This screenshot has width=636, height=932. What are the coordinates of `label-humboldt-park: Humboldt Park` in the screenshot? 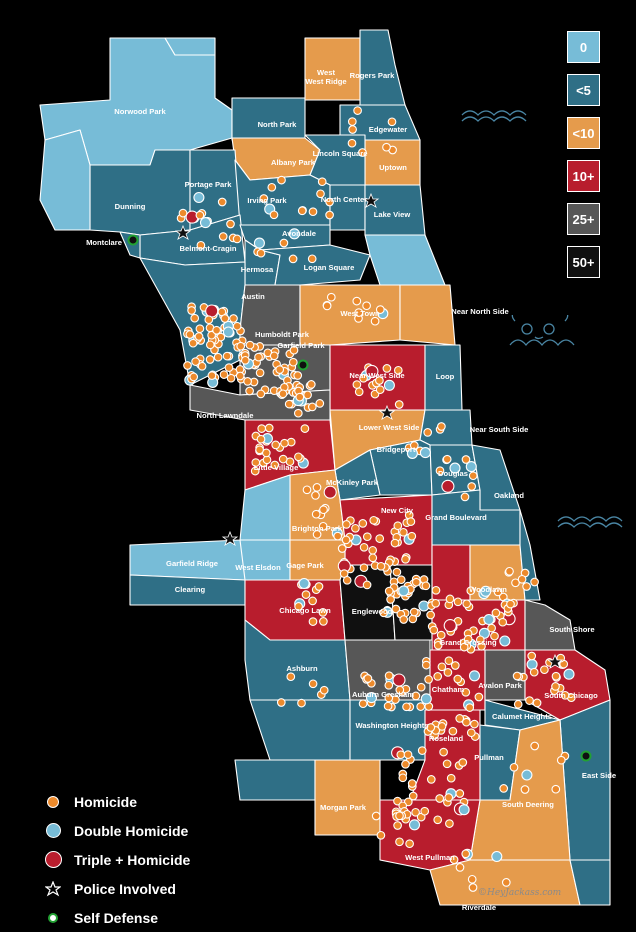 It's located at (282, 334).